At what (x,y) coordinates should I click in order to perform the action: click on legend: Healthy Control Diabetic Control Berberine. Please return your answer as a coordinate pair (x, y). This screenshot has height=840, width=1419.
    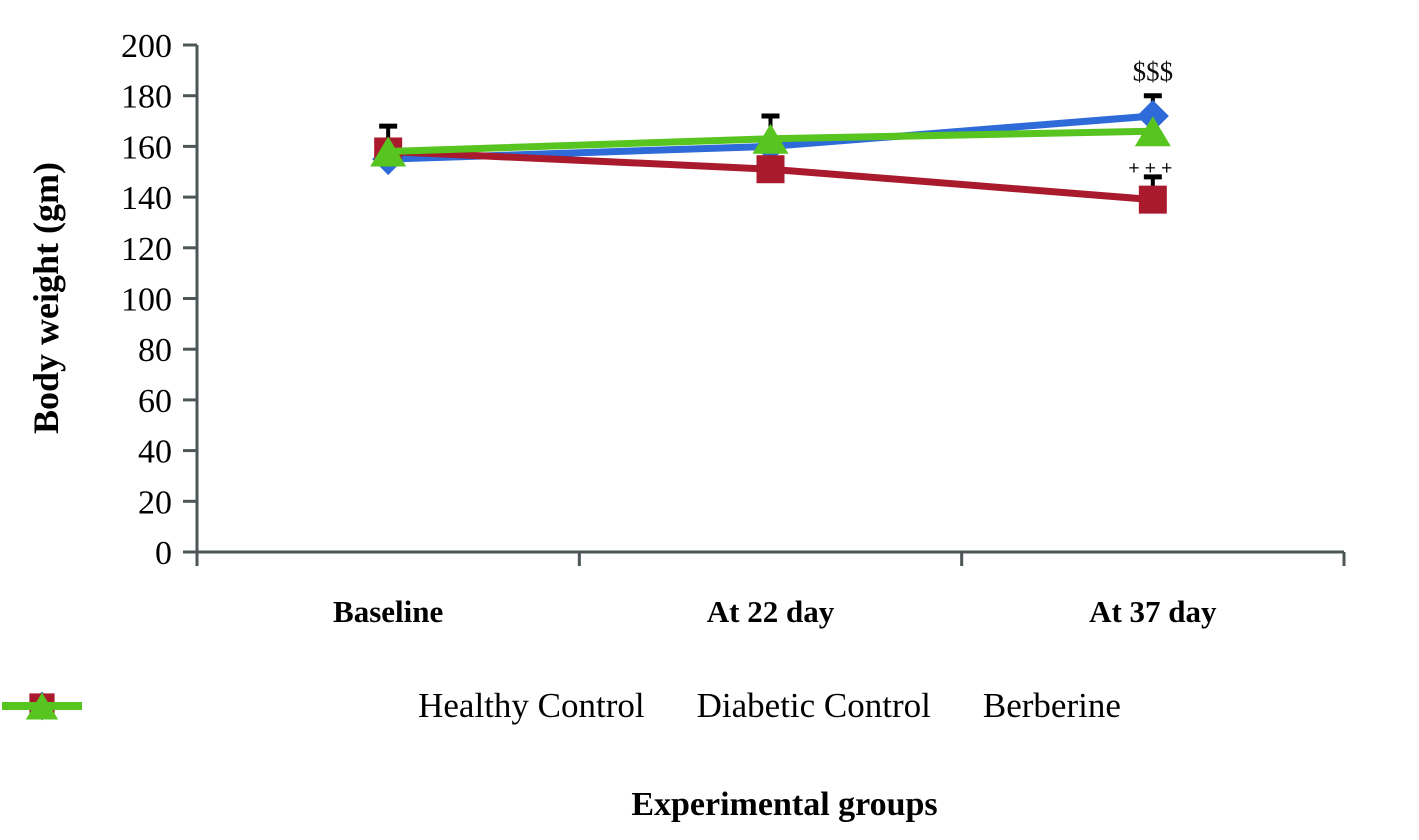
    Looking at the image, I should click on (709, 706).